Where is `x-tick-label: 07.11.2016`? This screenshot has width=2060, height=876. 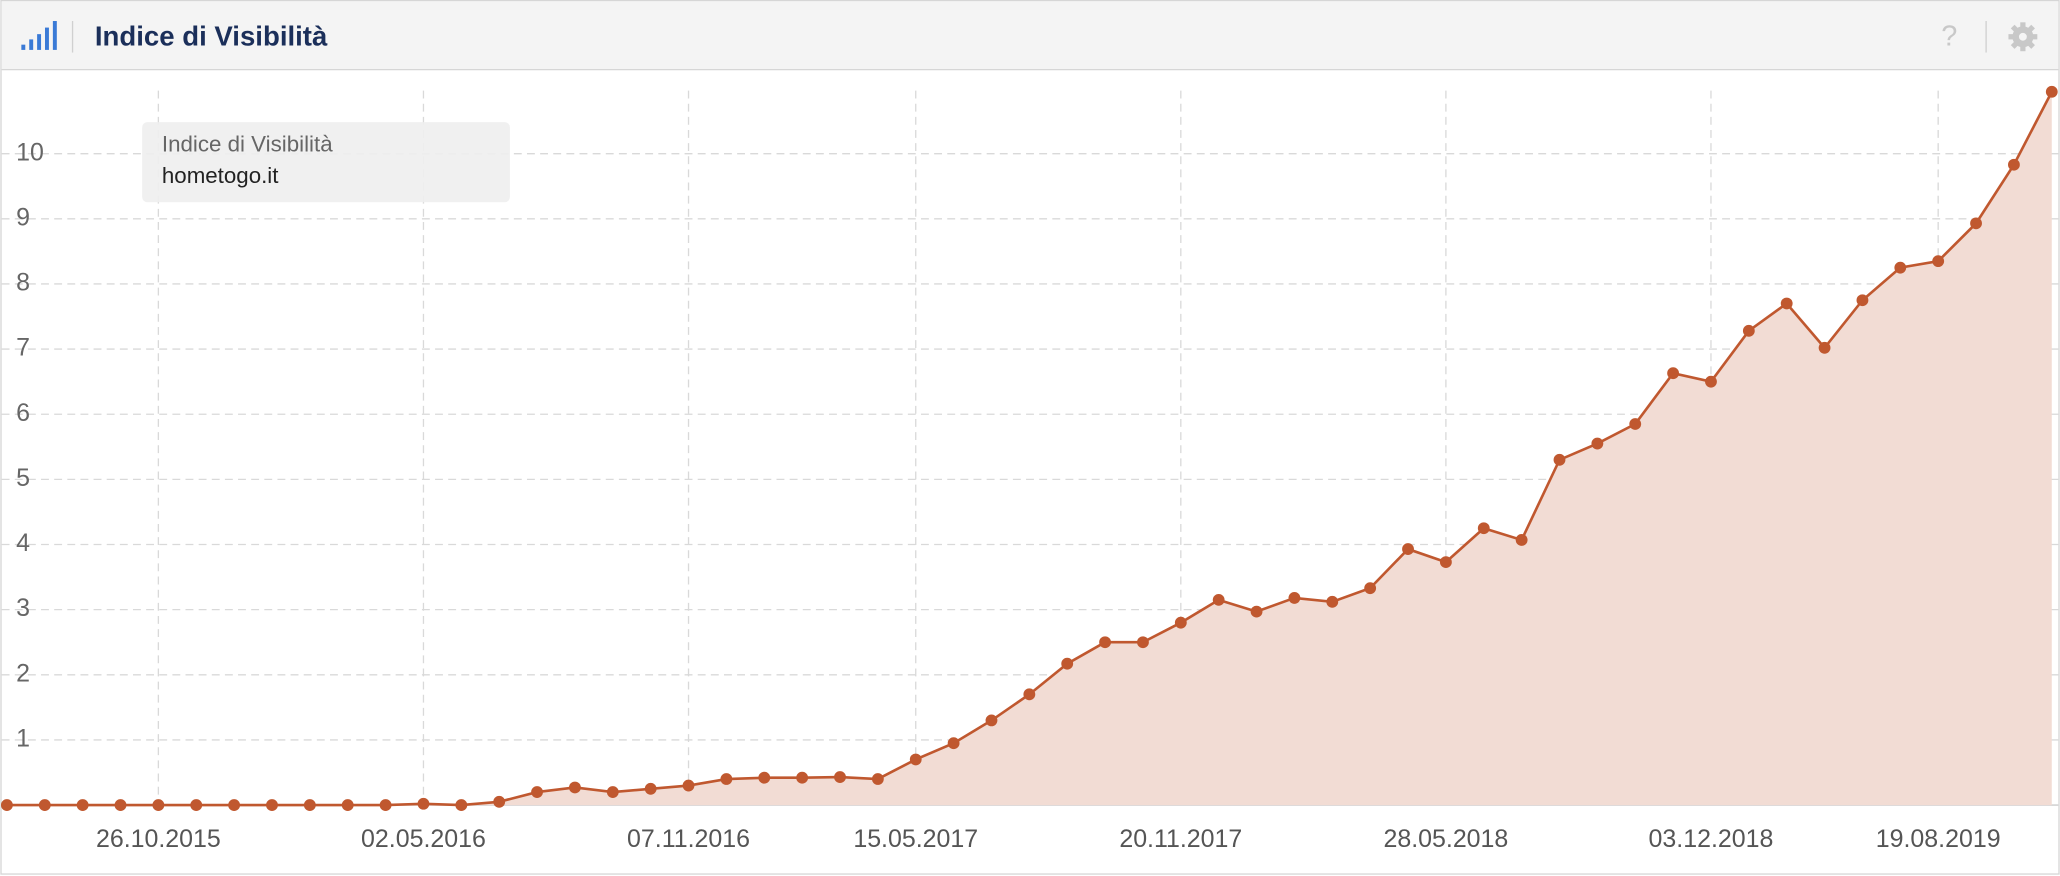
x-tick-label: 07.11.2016 is located at coordinates (688, 839).